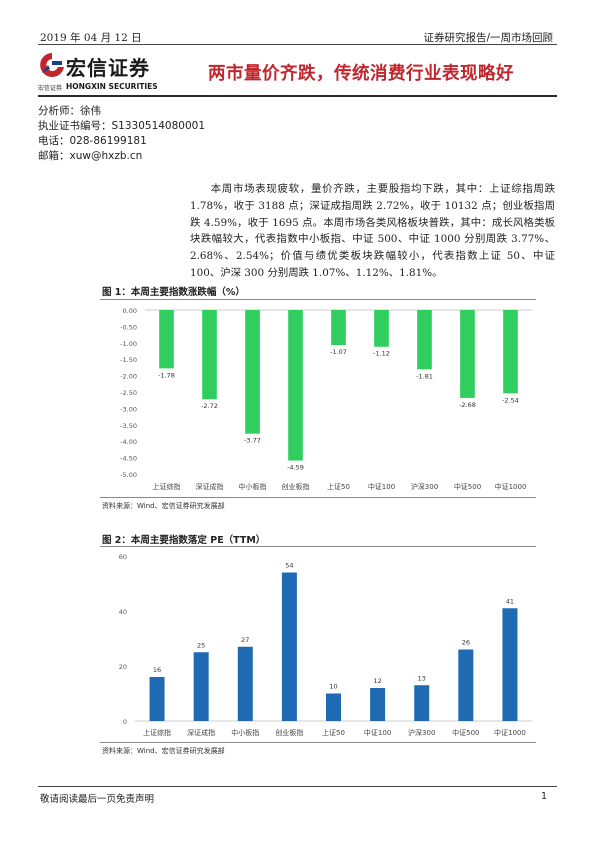 Image resolution: width=595 pixels, height=842 pixels. What do you see at coordinates (128, 442) in the screenshot?
I see `y-tick-label: -4.00` at bounding box center [128, 442].